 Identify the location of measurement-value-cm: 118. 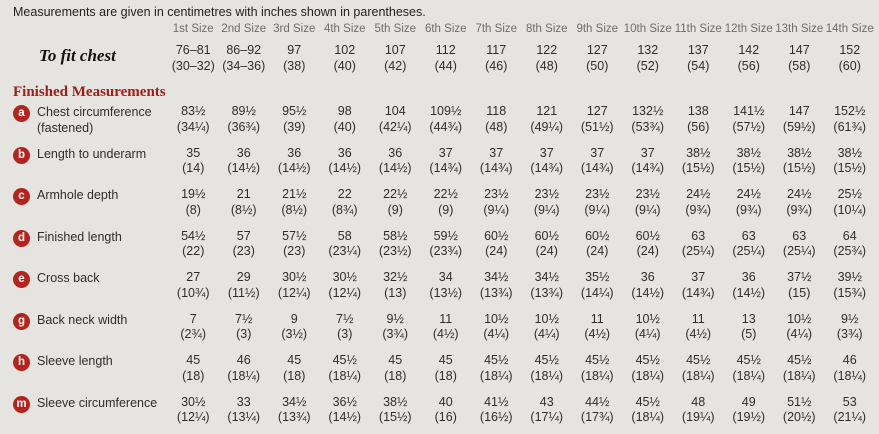
(496, 111).